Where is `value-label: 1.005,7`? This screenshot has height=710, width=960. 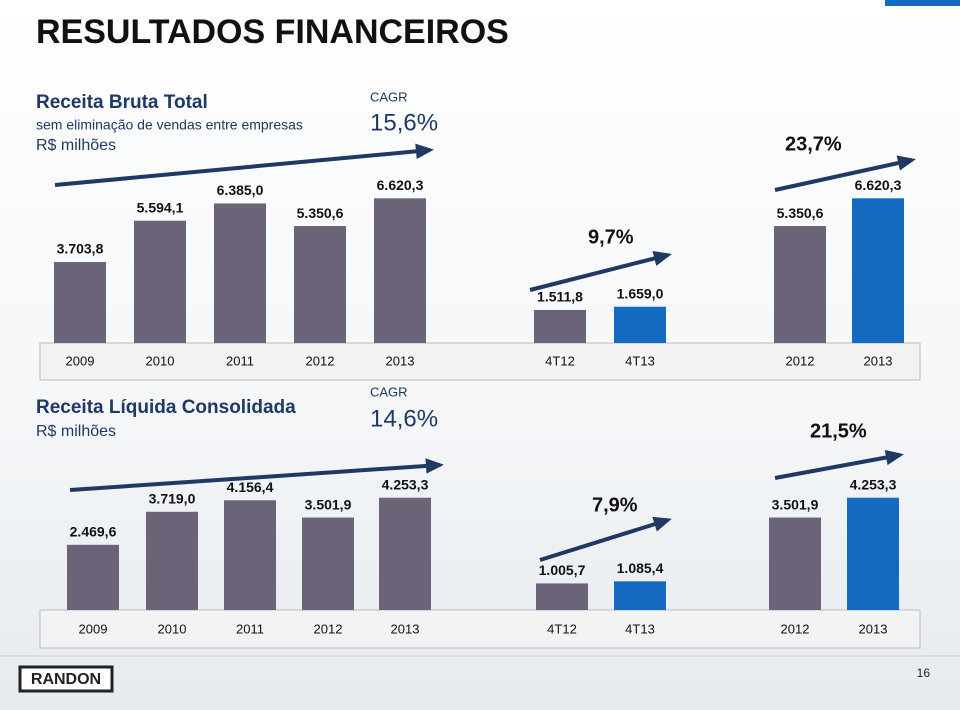
value-label: 1.005,7 is located at coordinates (562, 570).